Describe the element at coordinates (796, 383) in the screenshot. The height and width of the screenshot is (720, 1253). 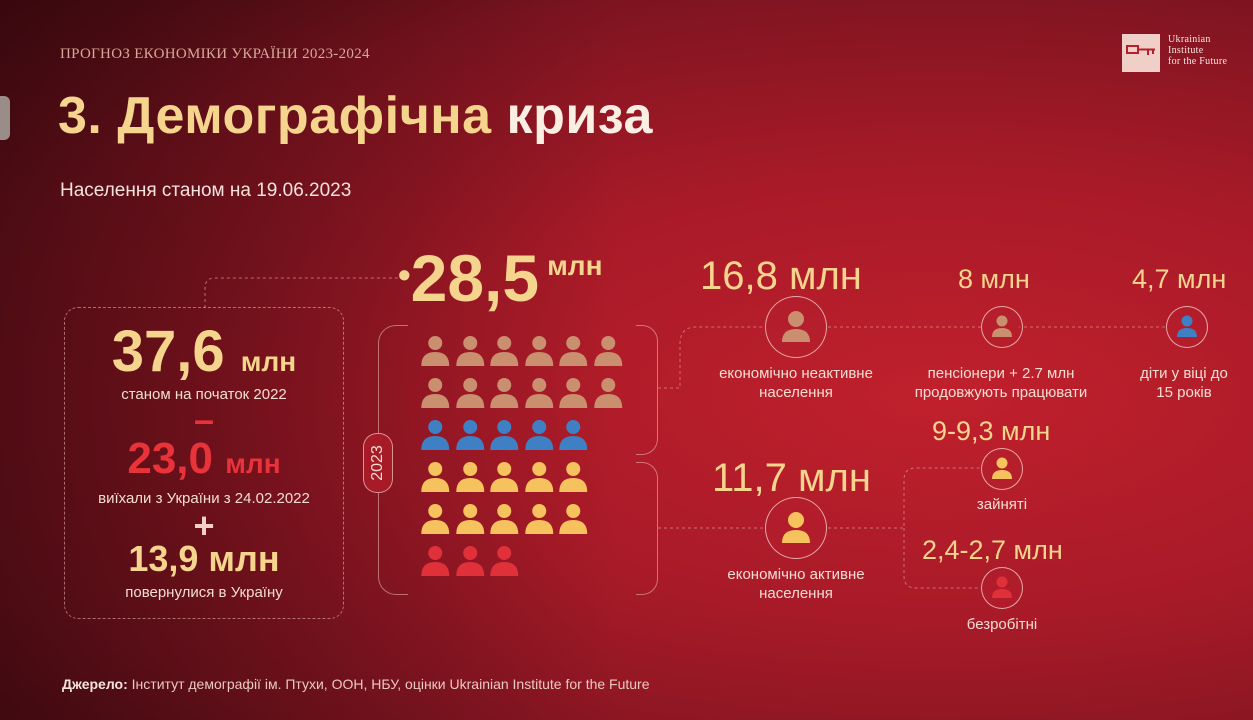
I see `inactive-caption: економічно неактивне населення` at that location.